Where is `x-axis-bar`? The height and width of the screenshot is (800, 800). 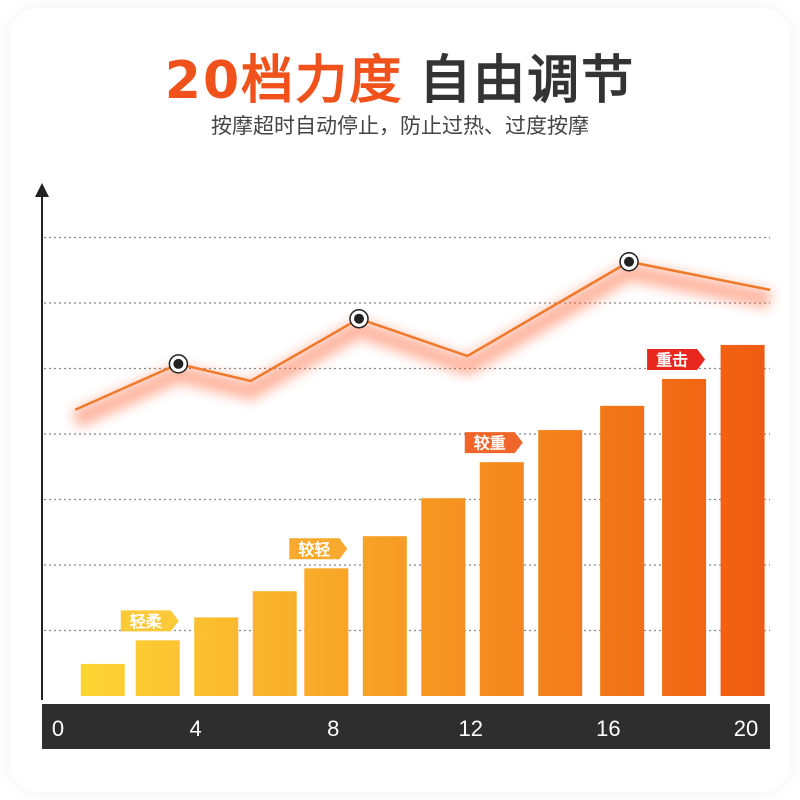
x-axis-bar is located at coordinates (406, 726).